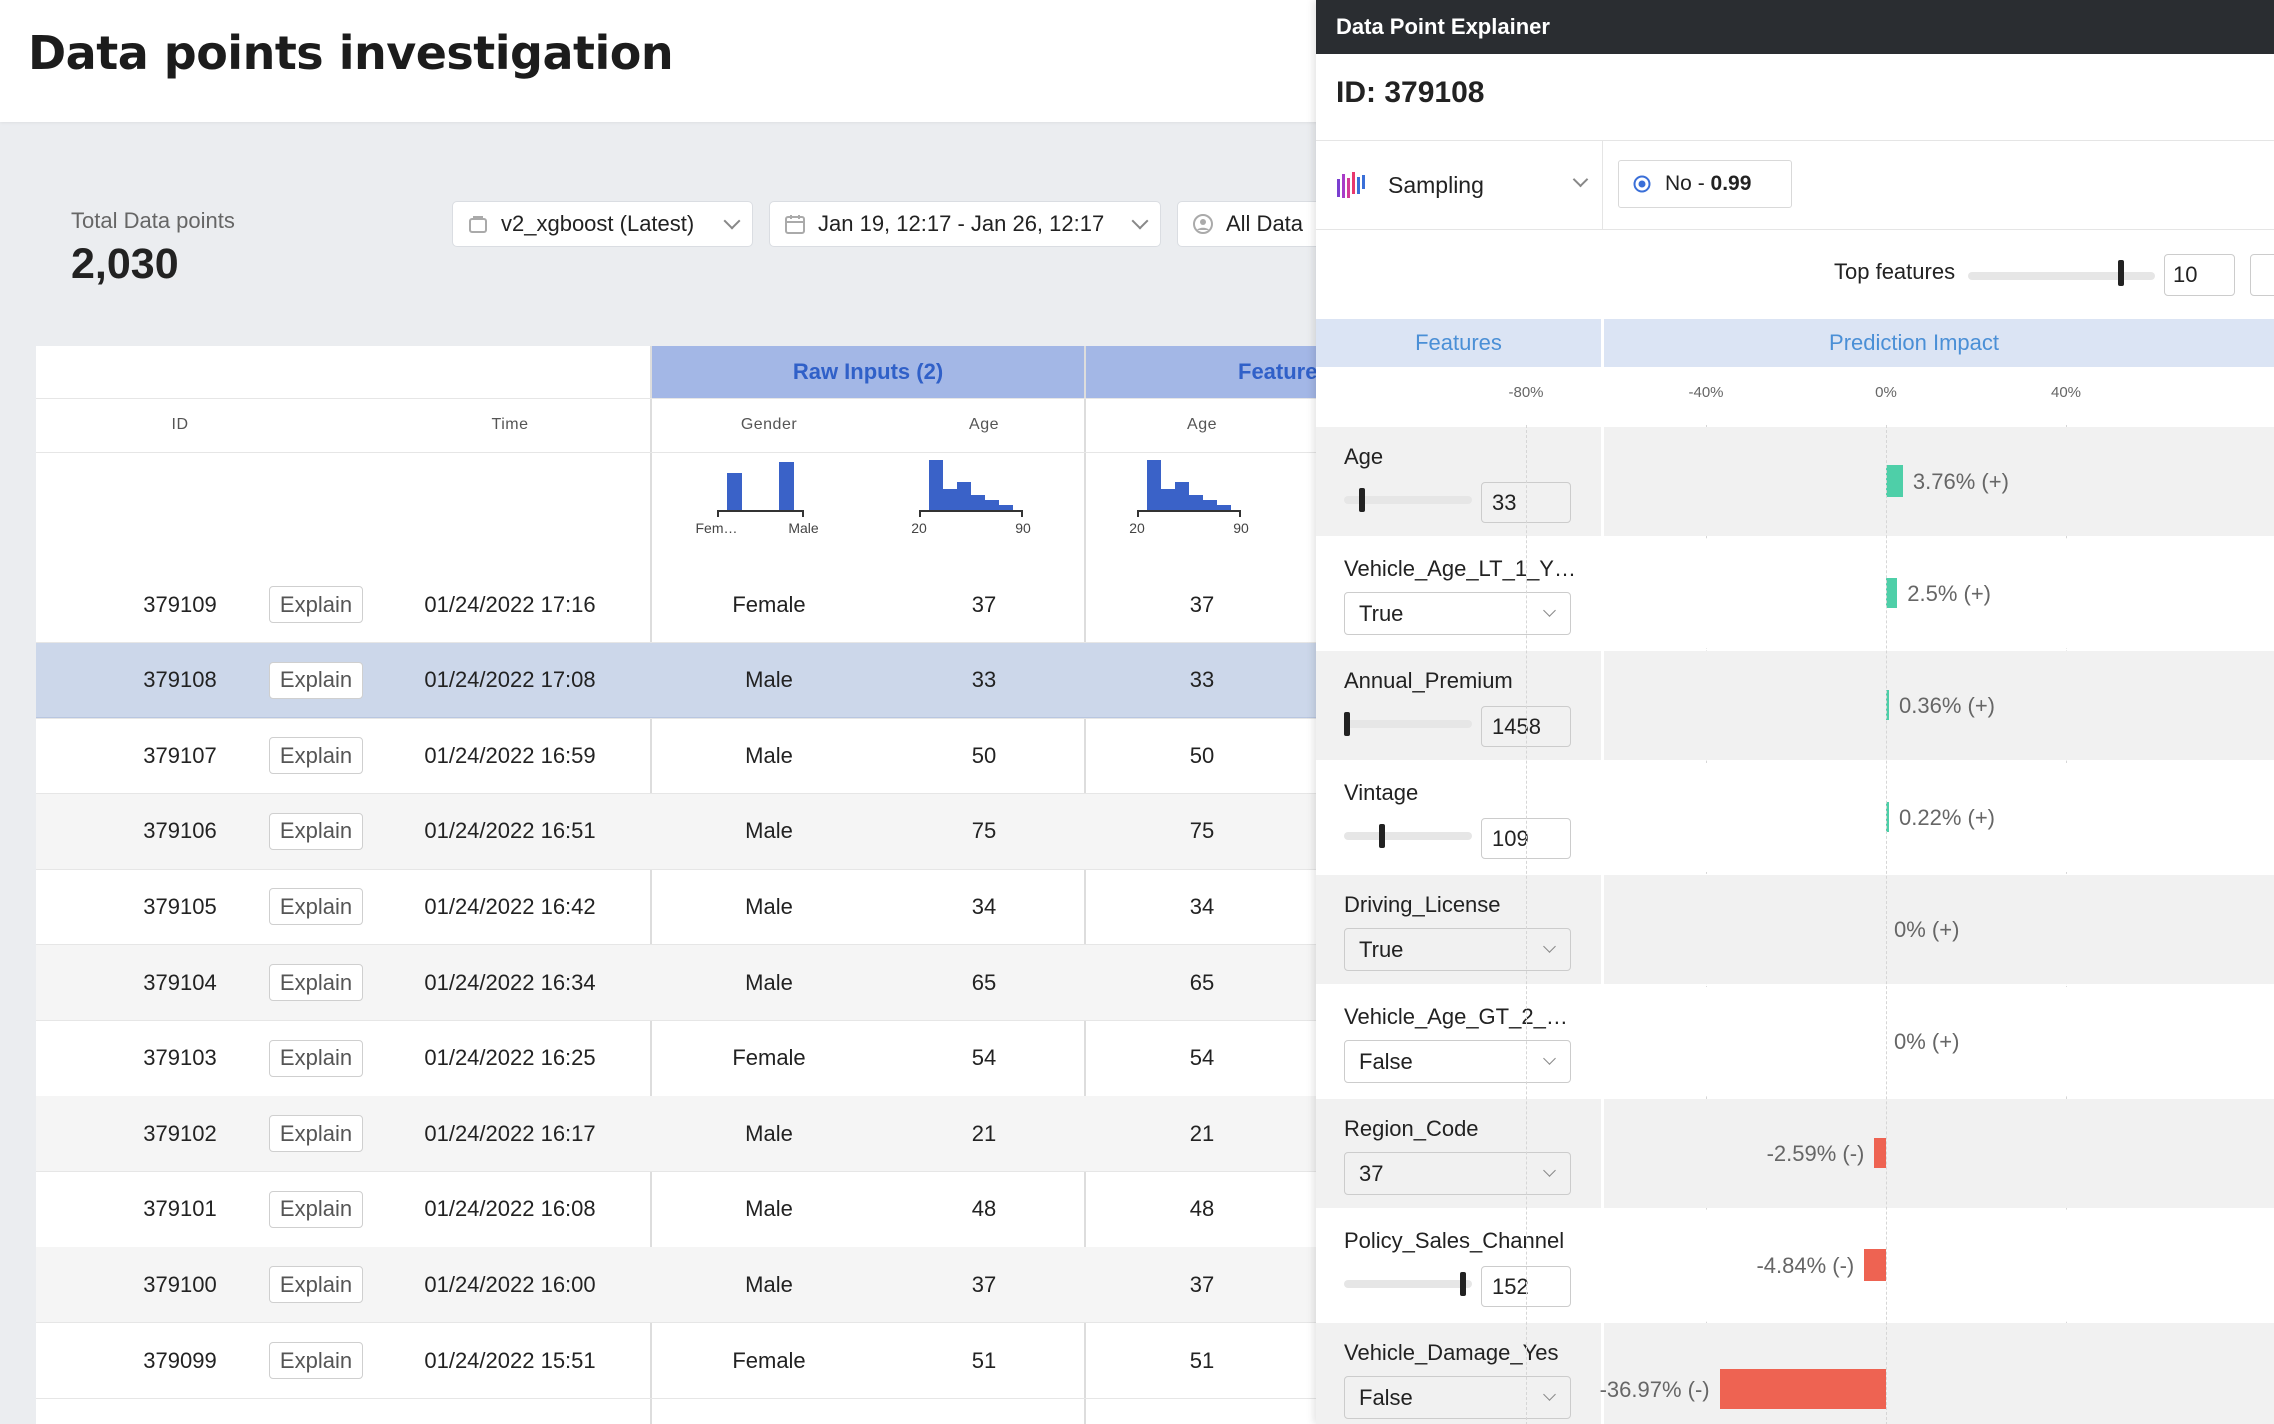  Describe the element at coordinates (1443, 26) in the screenshot. I see `panel-title: Data Point Explainer` at that location.